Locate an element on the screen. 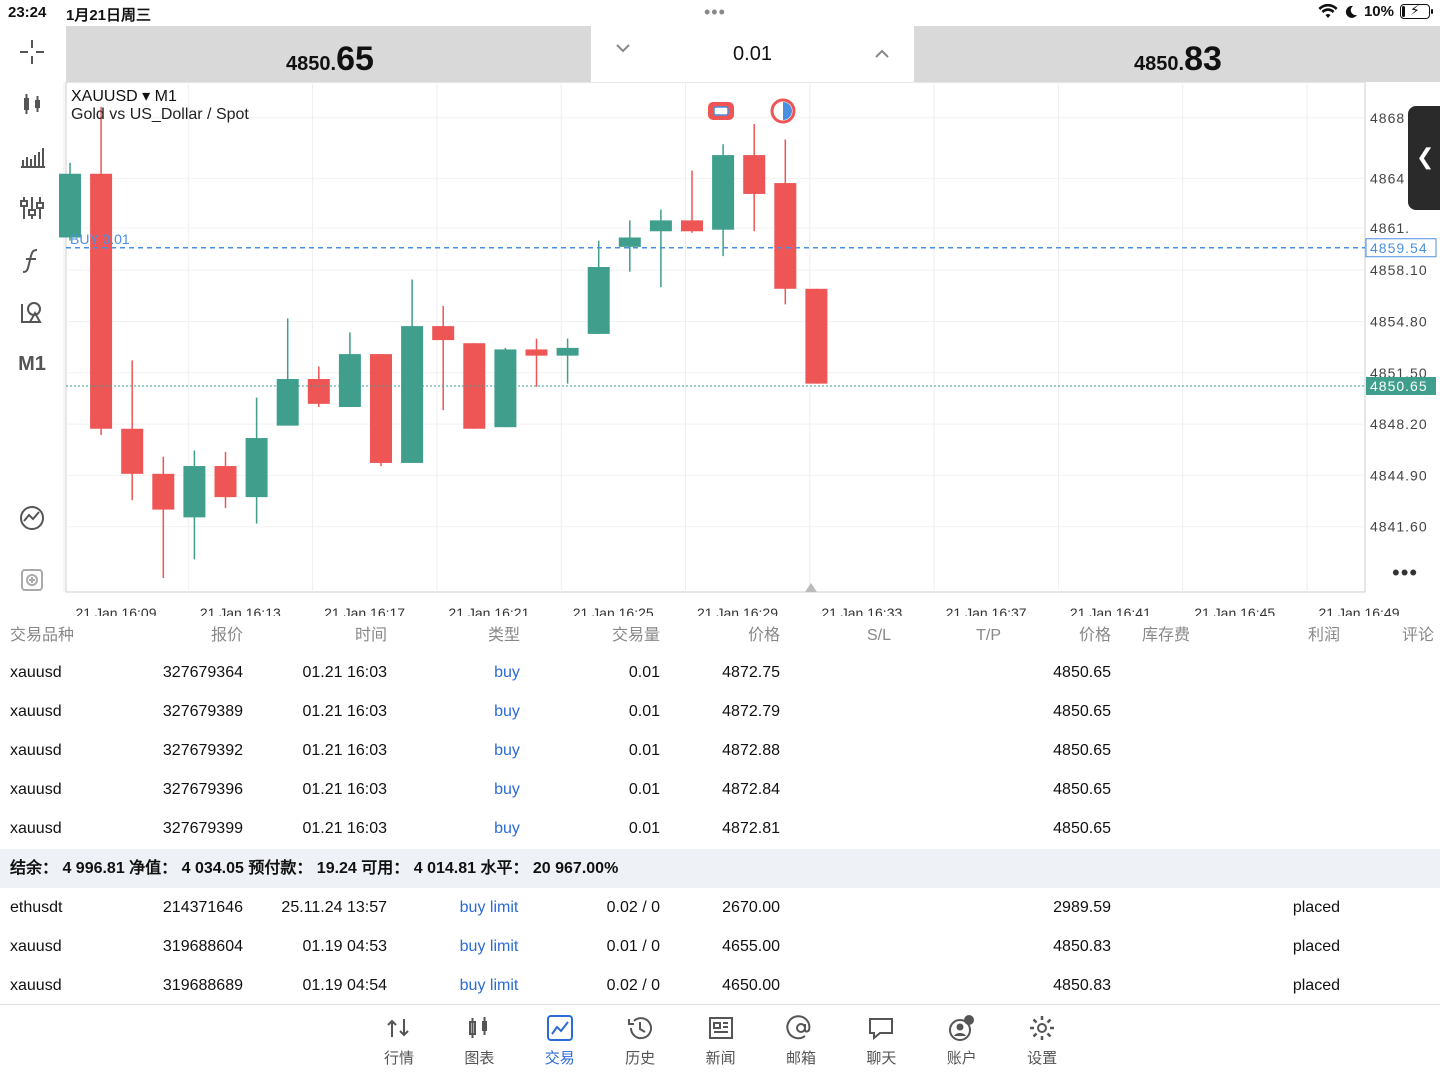 The image size is (1440, 1080). position-open-price: 4872.75 is located at coordinates (751, 672).